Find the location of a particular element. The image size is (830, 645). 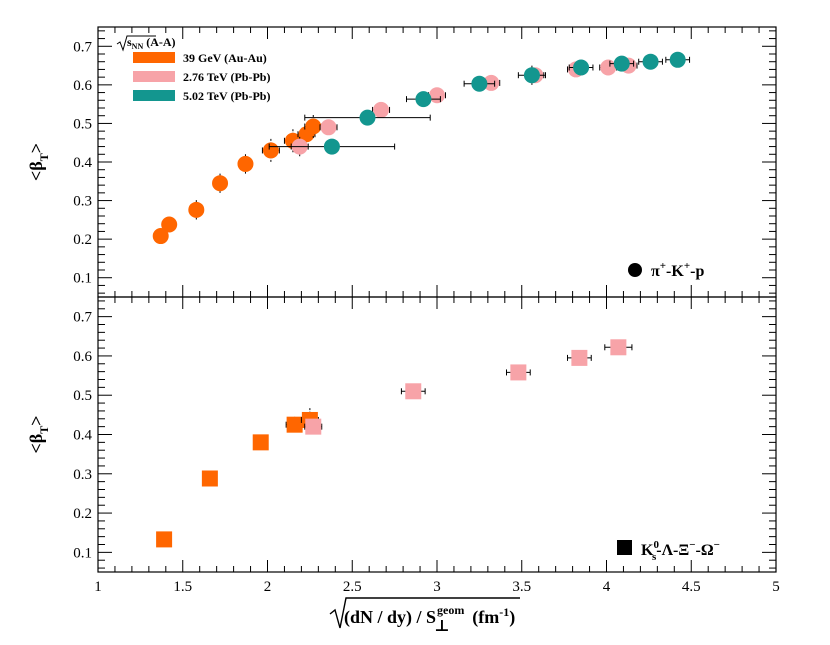

x-tick-label: 3.5 is located at coordinates (521, 587).